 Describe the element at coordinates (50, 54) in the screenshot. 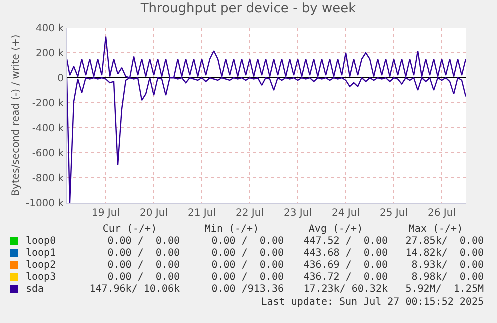

I see `y-tick-label: 200 k` at that location.